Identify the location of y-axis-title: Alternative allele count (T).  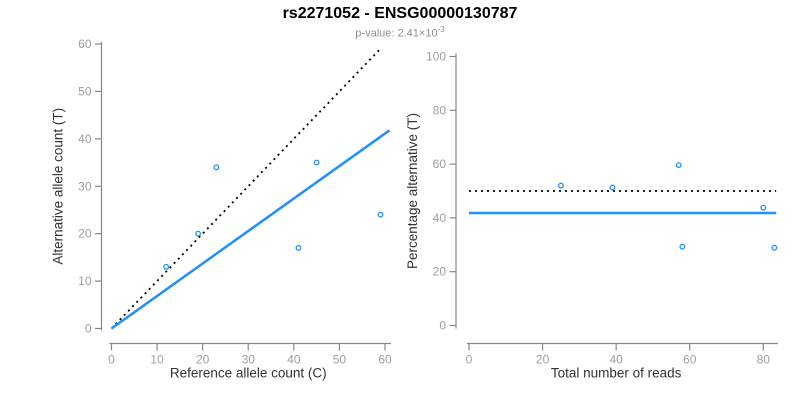
(58, 186).